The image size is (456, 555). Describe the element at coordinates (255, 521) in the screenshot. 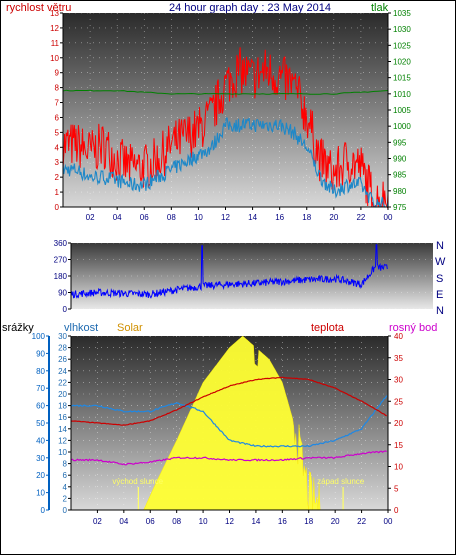

I see `x-tick-label-bottom: 14` at that location.